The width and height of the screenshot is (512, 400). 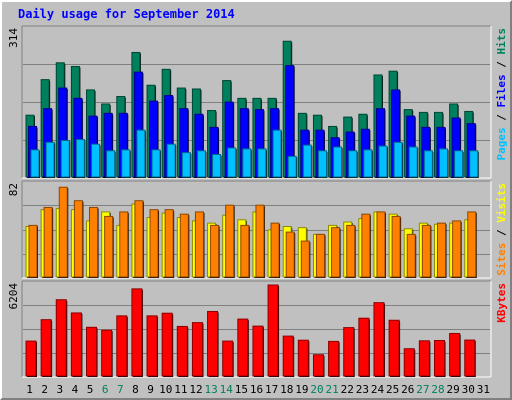 What do you see at coordinates (392, 389) in the screenshot?
I see `day-label-25: 25` at bounding box center [392, 389].